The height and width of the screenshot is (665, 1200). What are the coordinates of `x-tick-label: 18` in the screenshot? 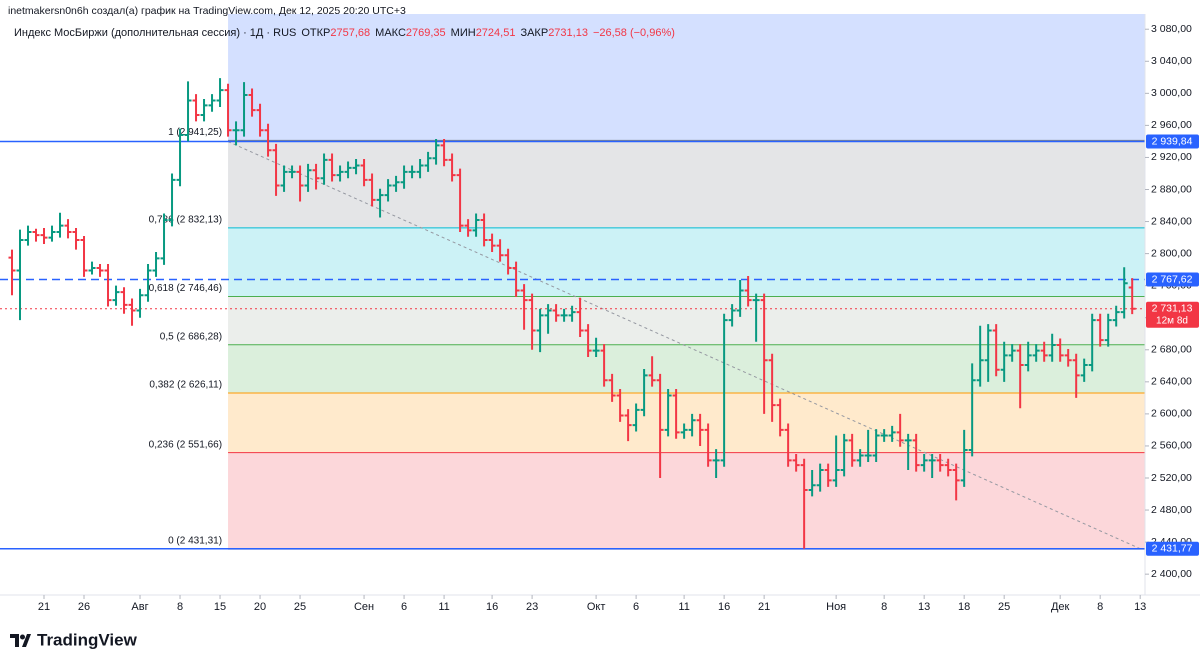 It's located at (964, 607).